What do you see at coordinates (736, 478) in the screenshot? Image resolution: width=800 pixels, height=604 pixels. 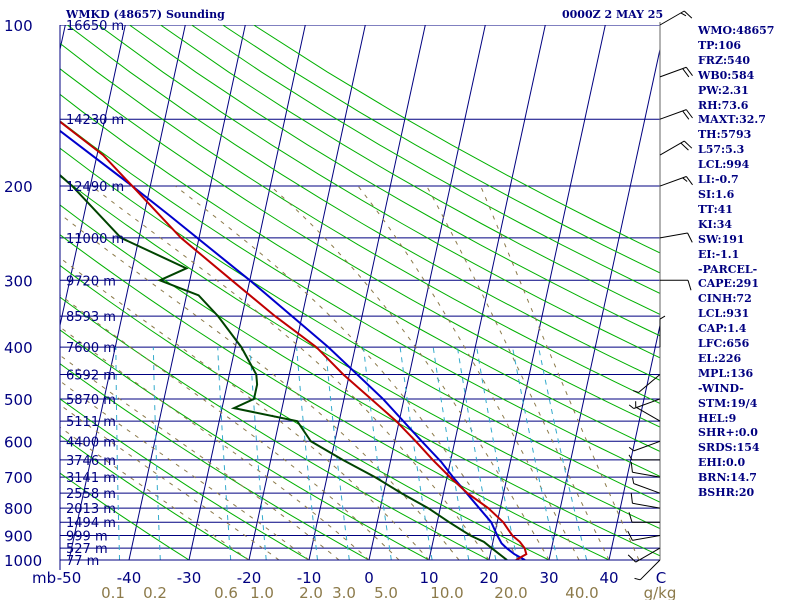 I see `stability-index: BRN:14.7` at bounding box center [736, 478].